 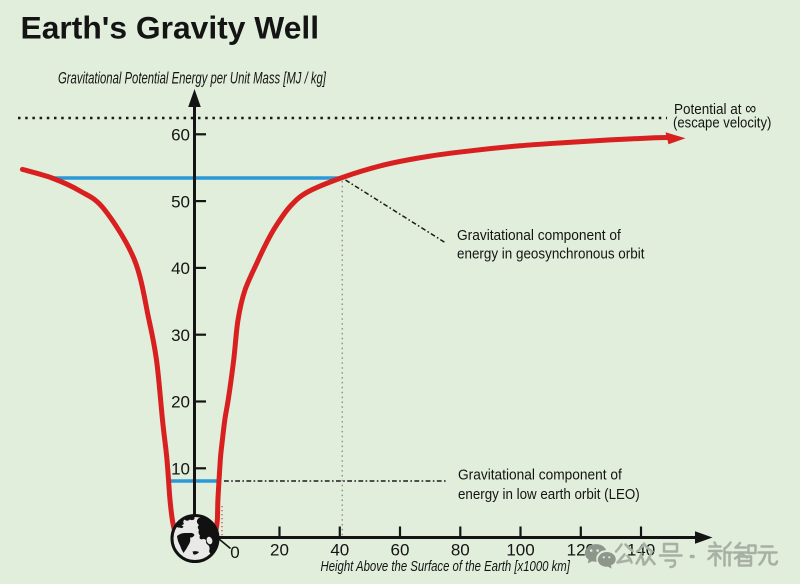 I want to click on svg-text: 80, so click(x=460, y=550).